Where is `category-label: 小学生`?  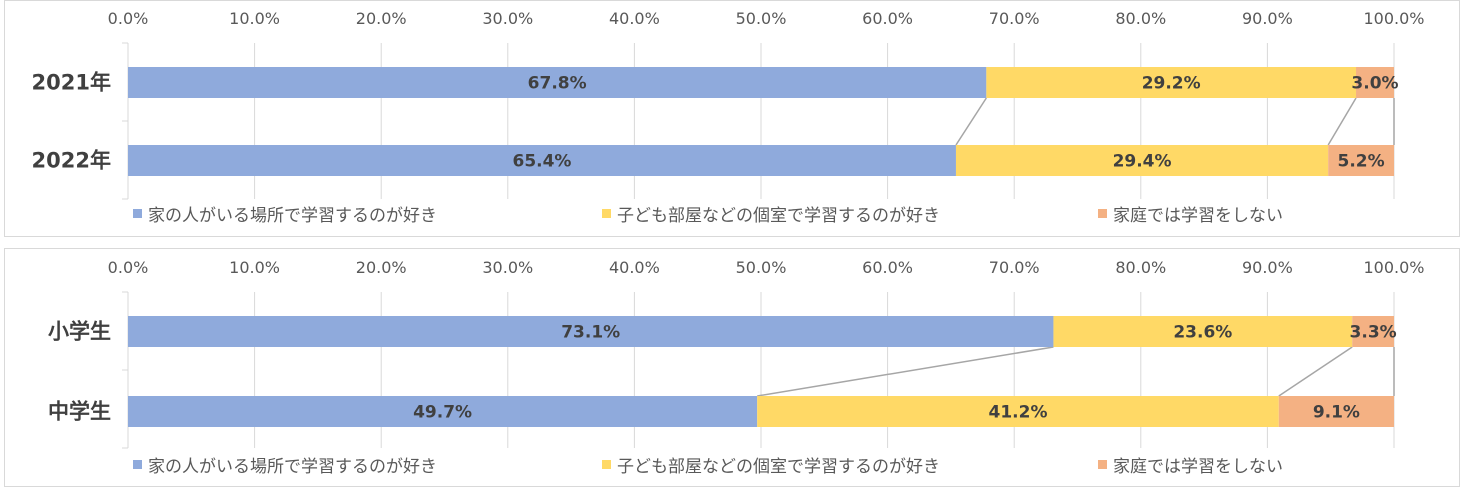 category-label: 小学生 is located at coordinates (79, 332).